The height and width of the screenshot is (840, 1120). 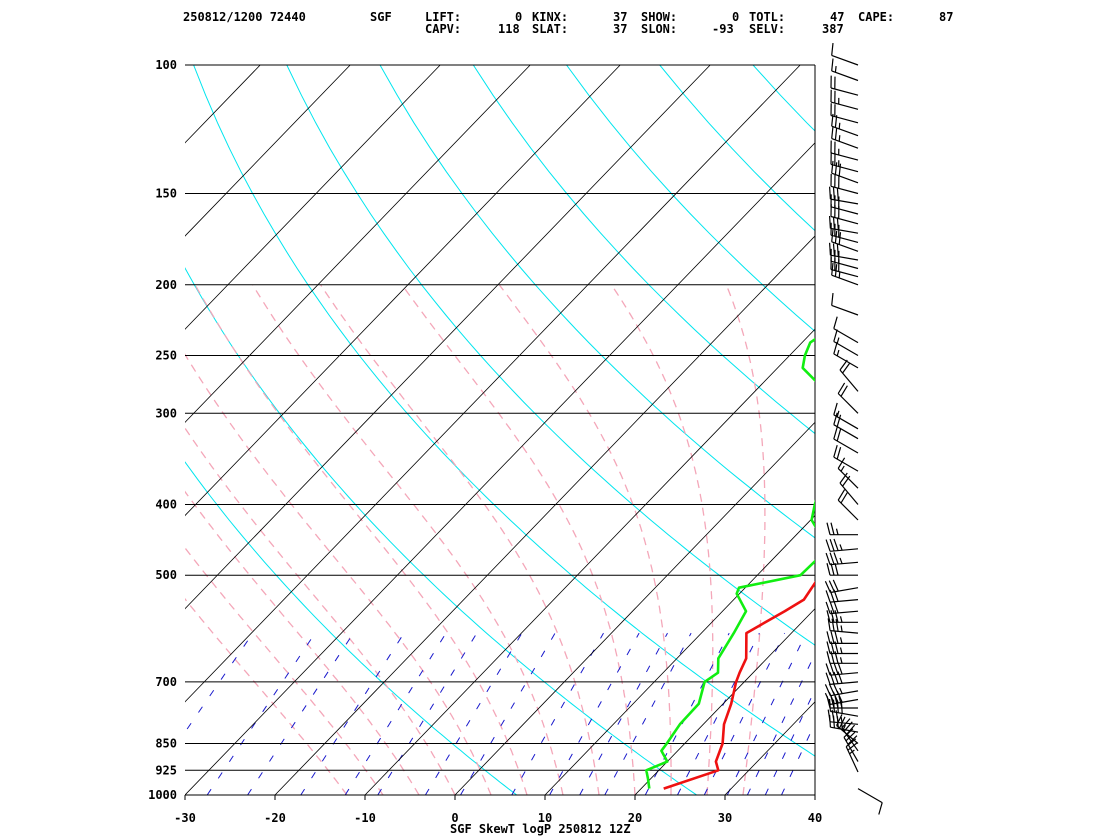 What do you see at coordinates (166, 575) in the screenshot?
I see `isobar-label: 500` at bounding box center [166, 575].